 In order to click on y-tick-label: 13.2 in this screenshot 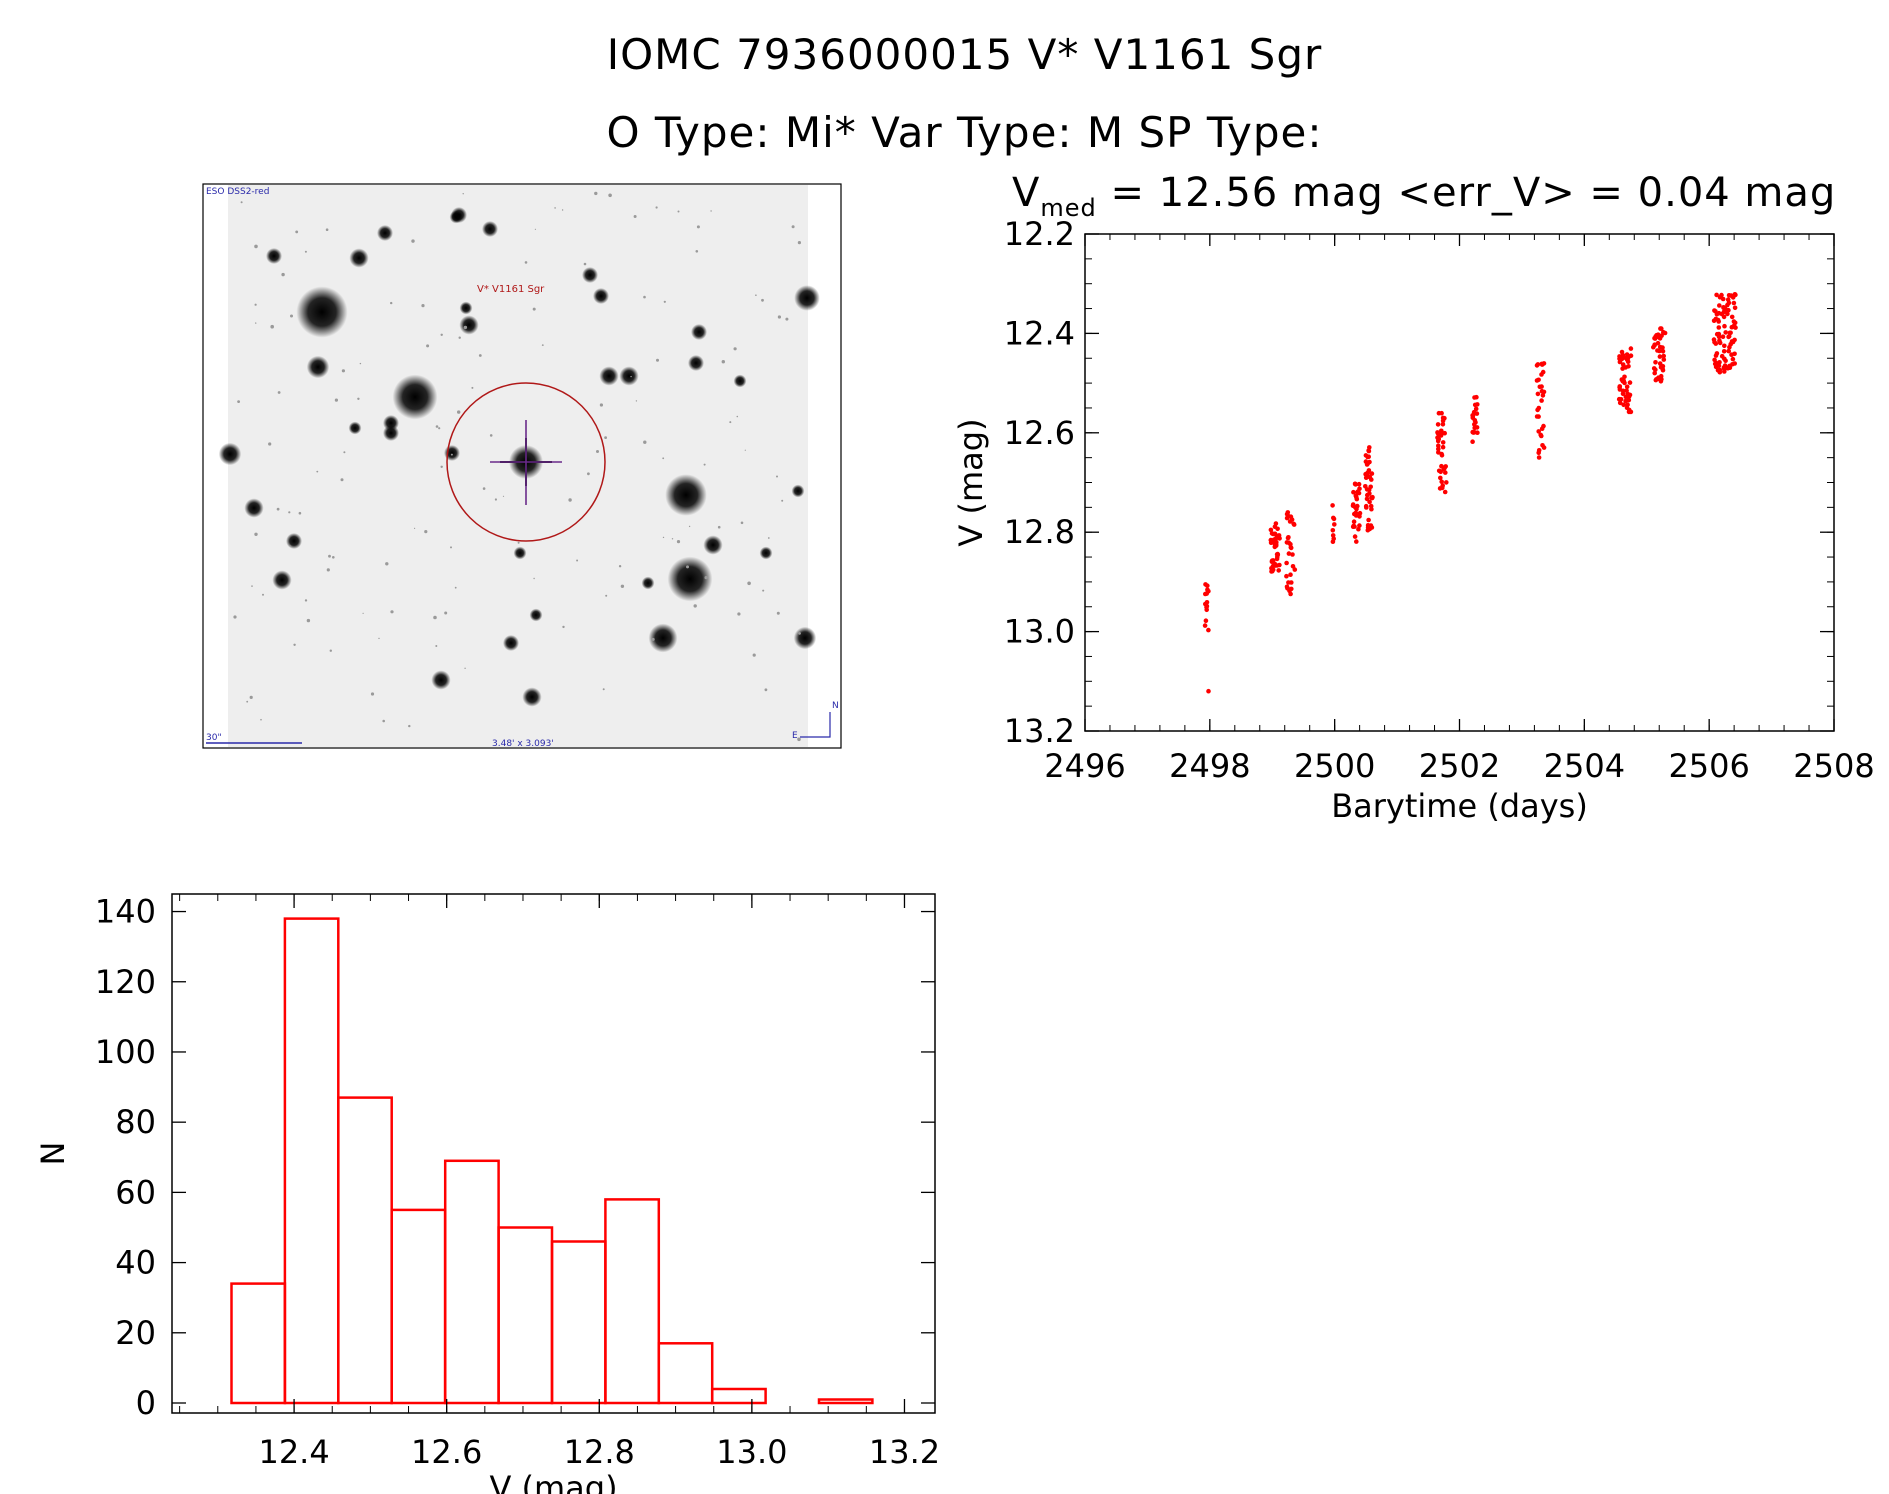, I will do `click(1039, 731)`.